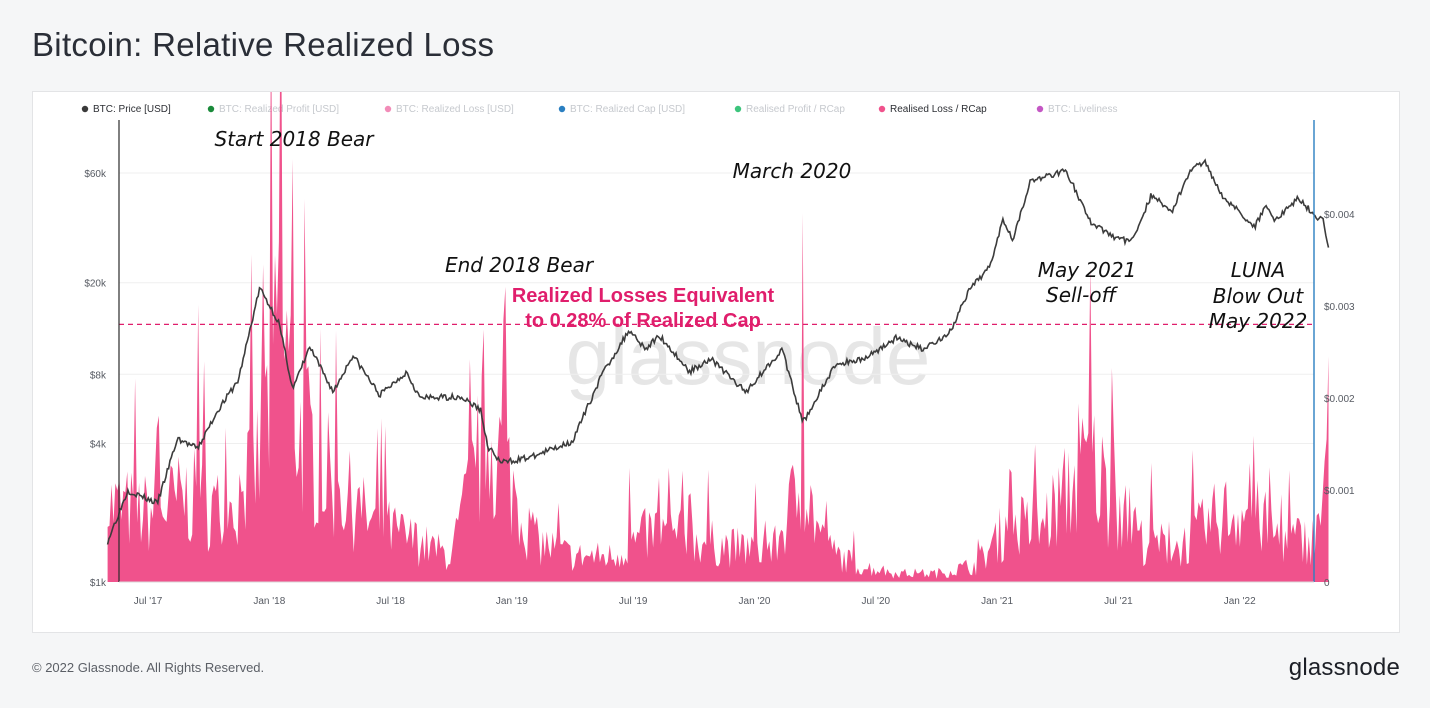  I want to click on legend-label: BTC: Realized Loss [USD], so click(455, 109).